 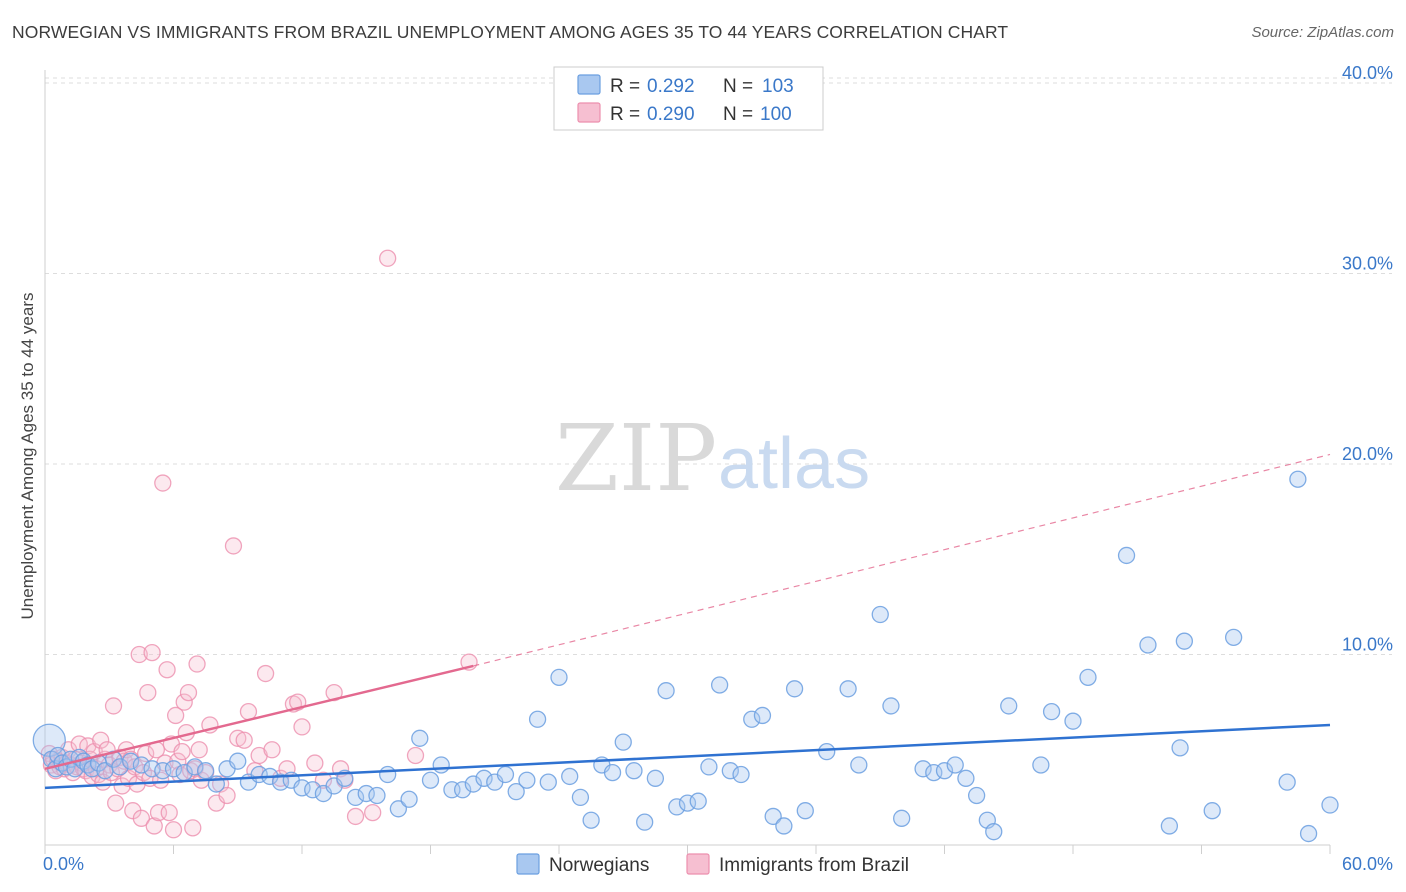 I want to click on legend-n-value: 103, so click(x=778, y=86).